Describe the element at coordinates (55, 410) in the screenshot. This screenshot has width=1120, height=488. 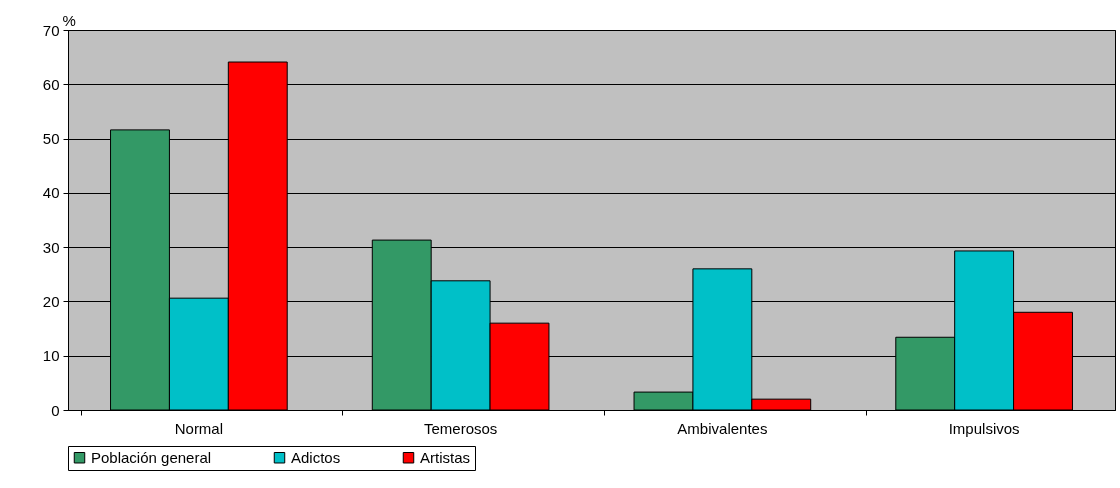
I see `y-tick-label: 0` at that location.